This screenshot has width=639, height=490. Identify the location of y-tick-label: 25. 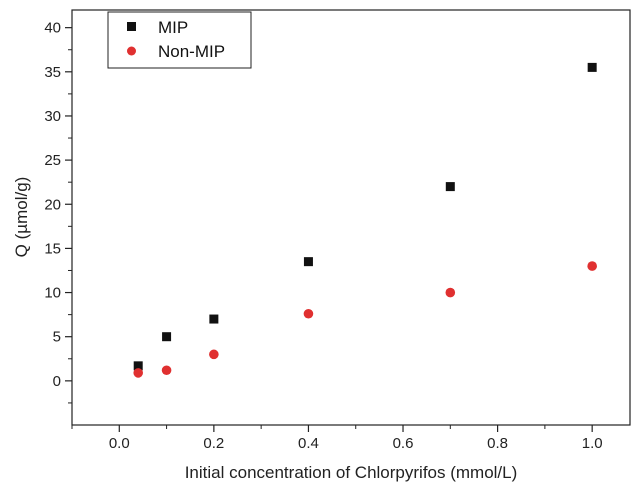
(52, 160).